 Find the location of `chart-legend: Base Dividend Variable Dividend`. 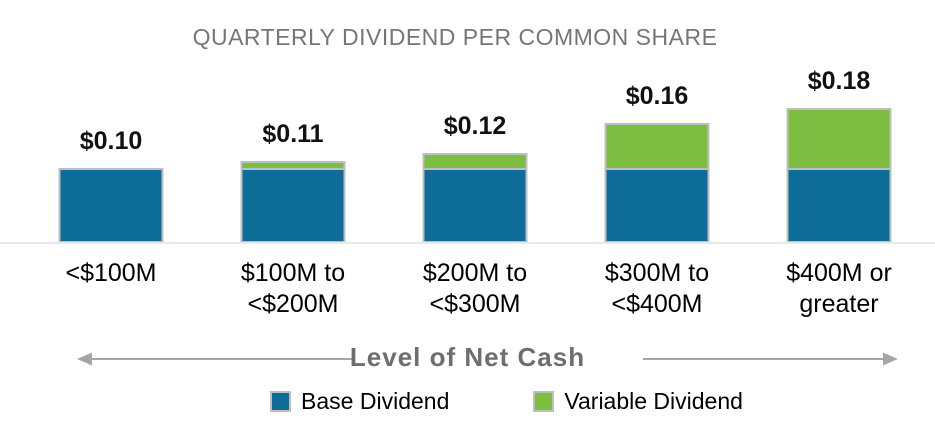

chart-legend: Base Dividend Variable Dividend is located at coordinates (467, 401).